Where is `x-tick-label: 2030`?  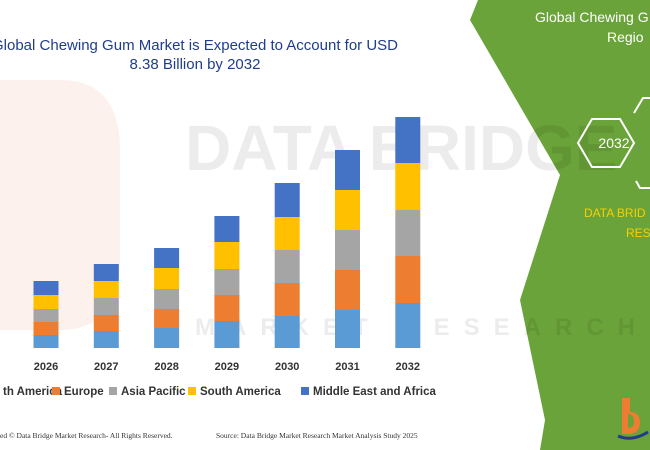 x-tick-label: 2030 is located at coordinates (287, 367).